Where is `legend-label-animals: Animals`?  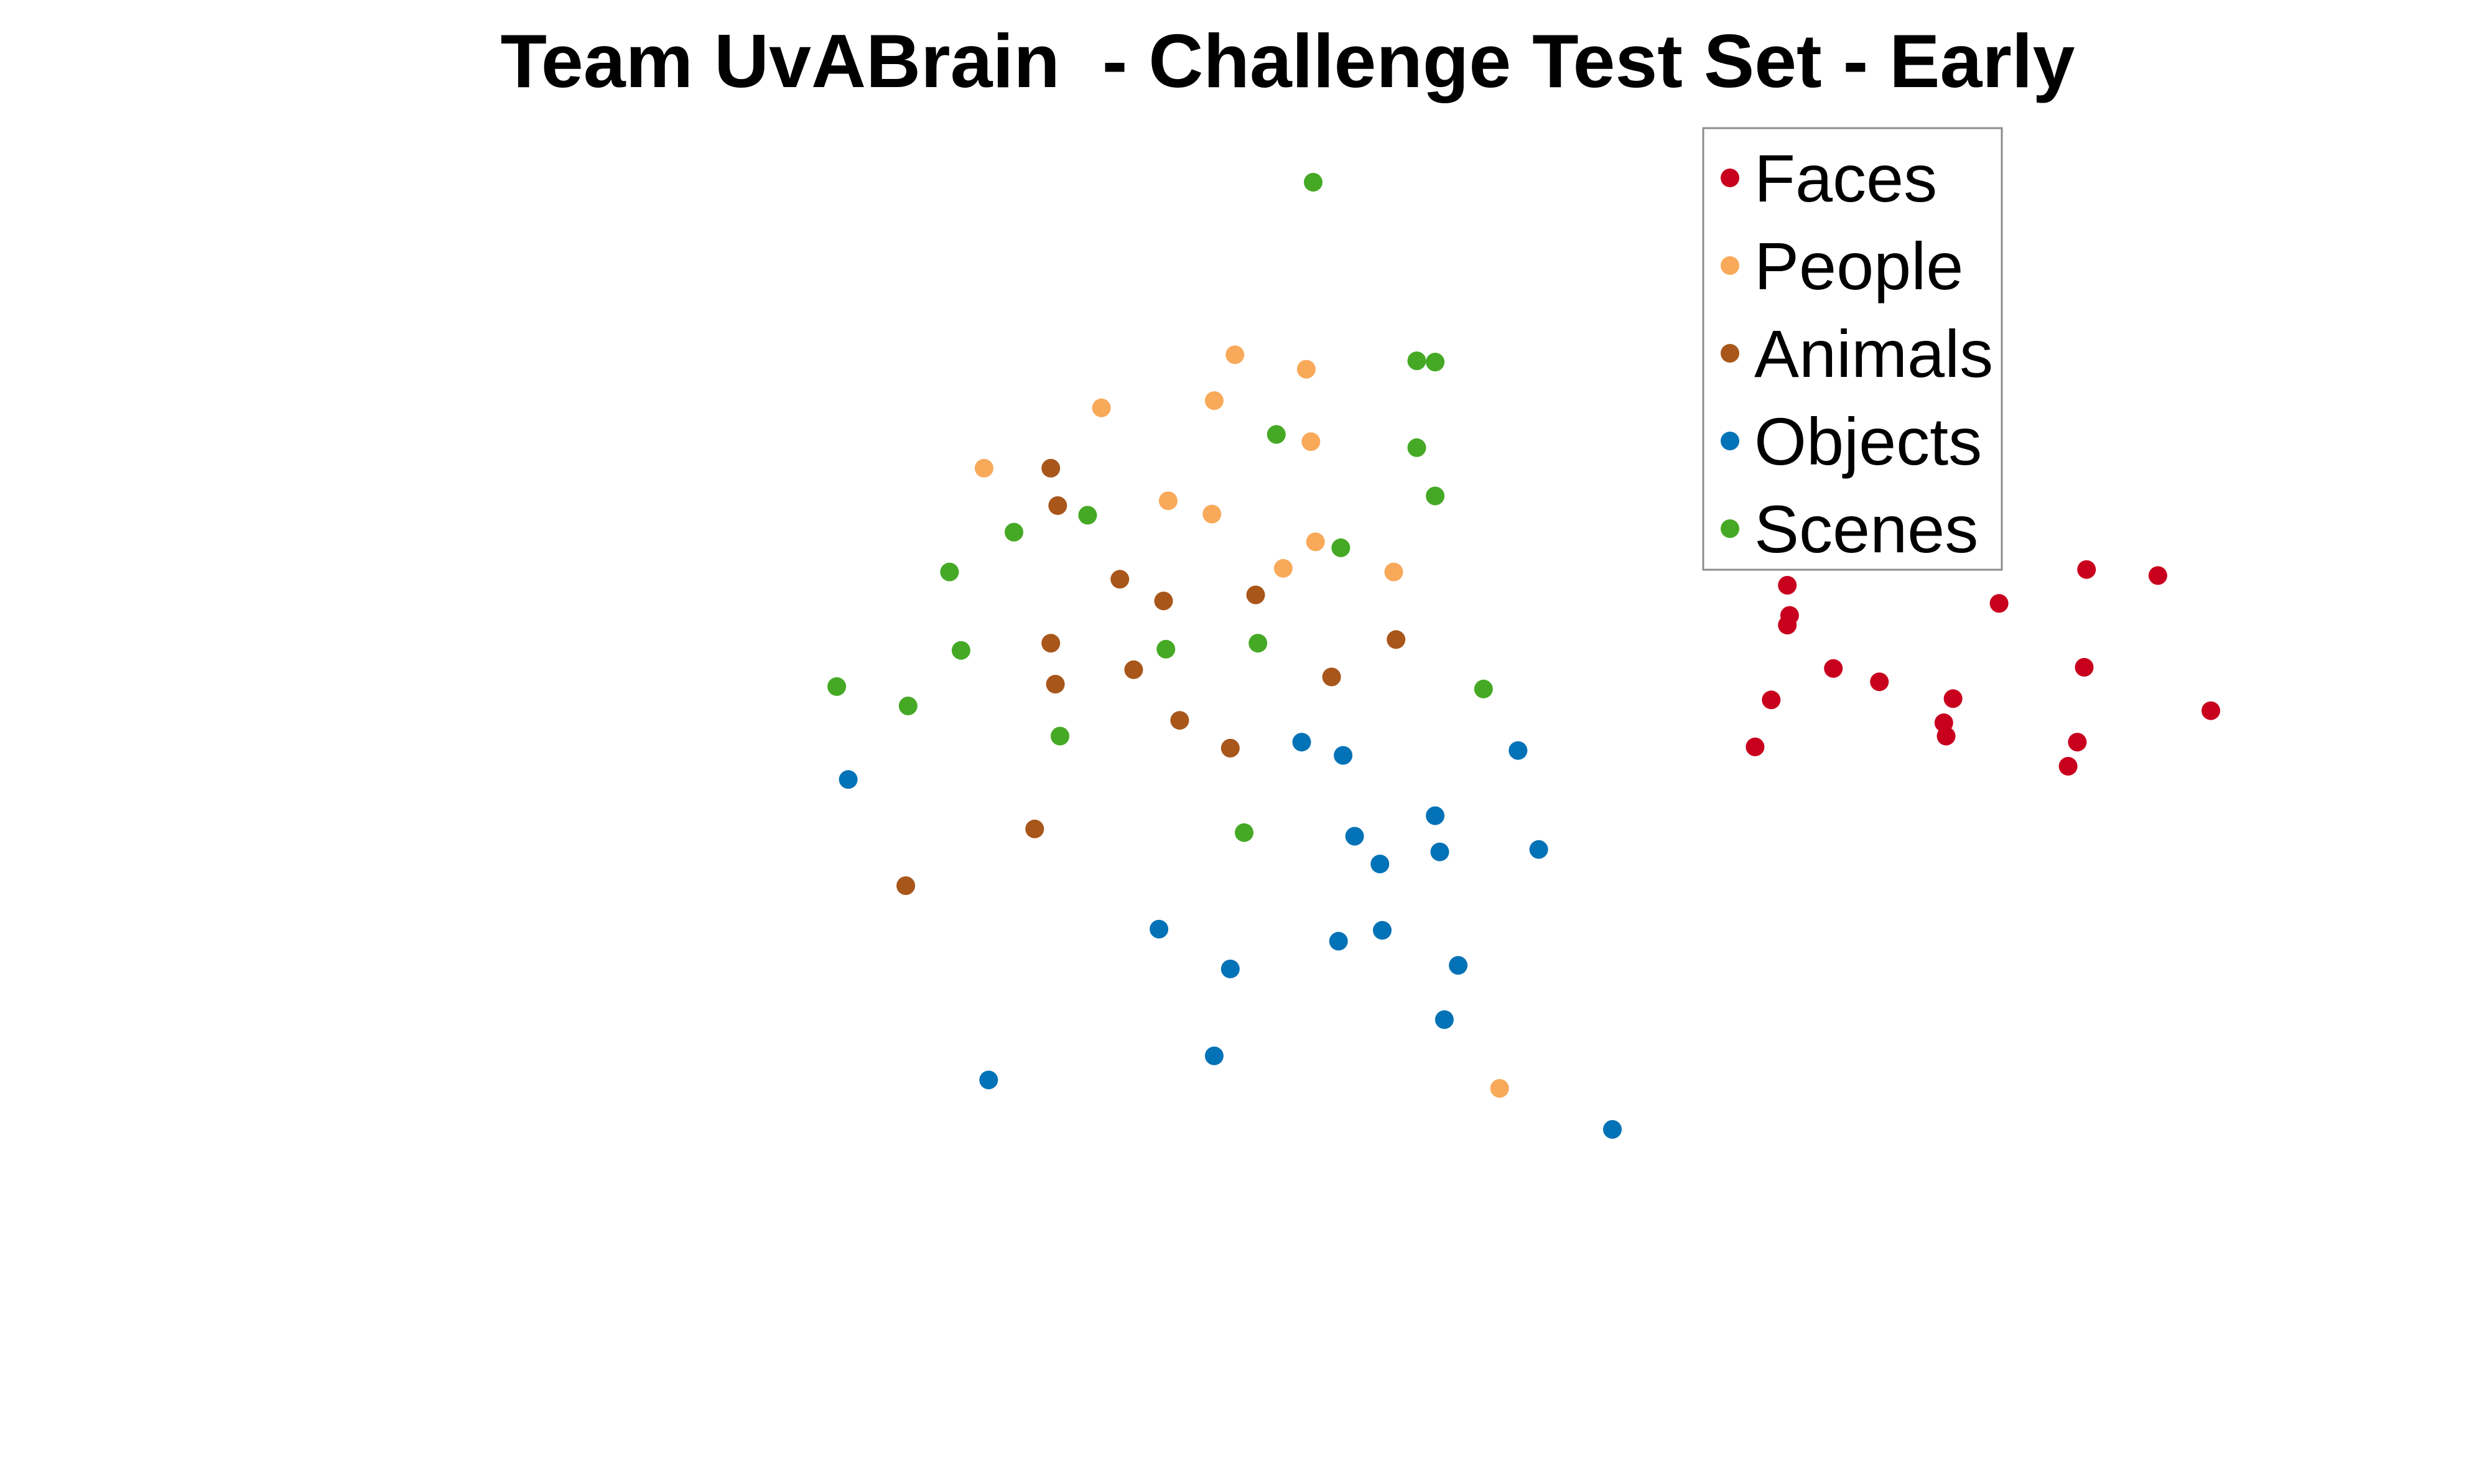 legend-label-animals: Animals is located at coordinates (1873, 353).